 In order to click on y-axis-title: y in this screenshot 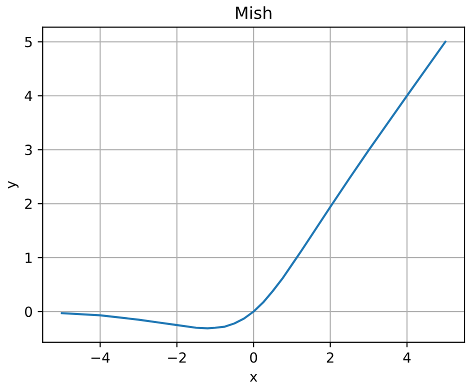, I will do `click(13, 184)`.